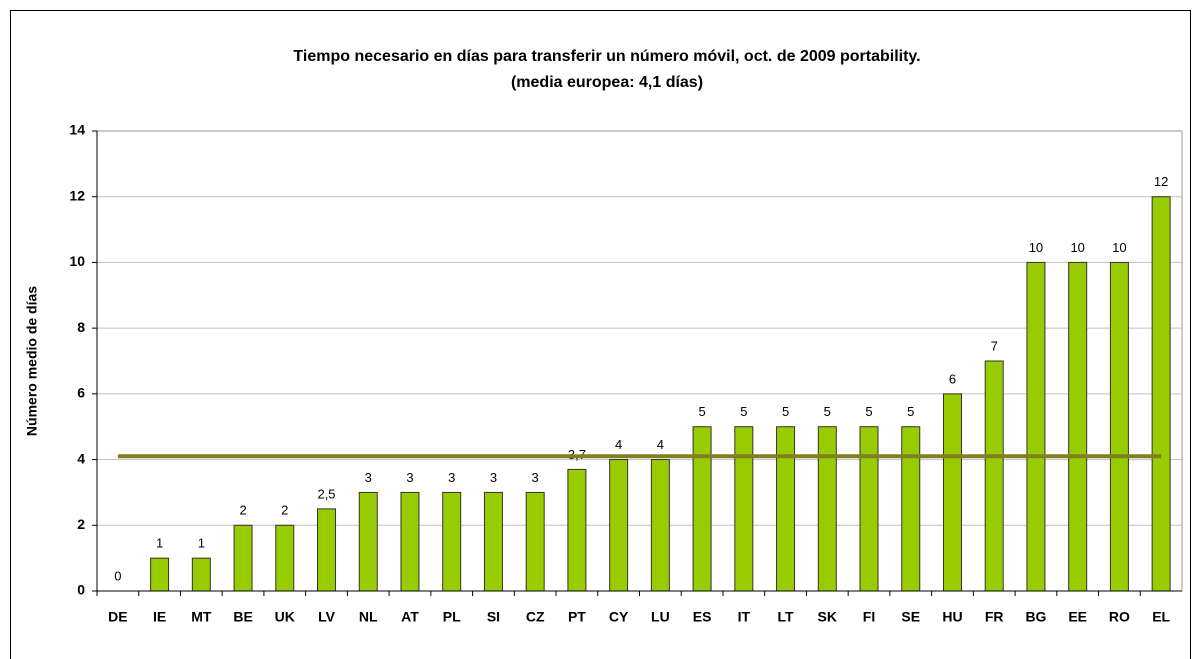 The height and width of the screenshot is (659, 1195). What do you see at coordinates (81, 524) in the screenshot?
I see `y-tick-label: 2` at bounding box center [81, 524].